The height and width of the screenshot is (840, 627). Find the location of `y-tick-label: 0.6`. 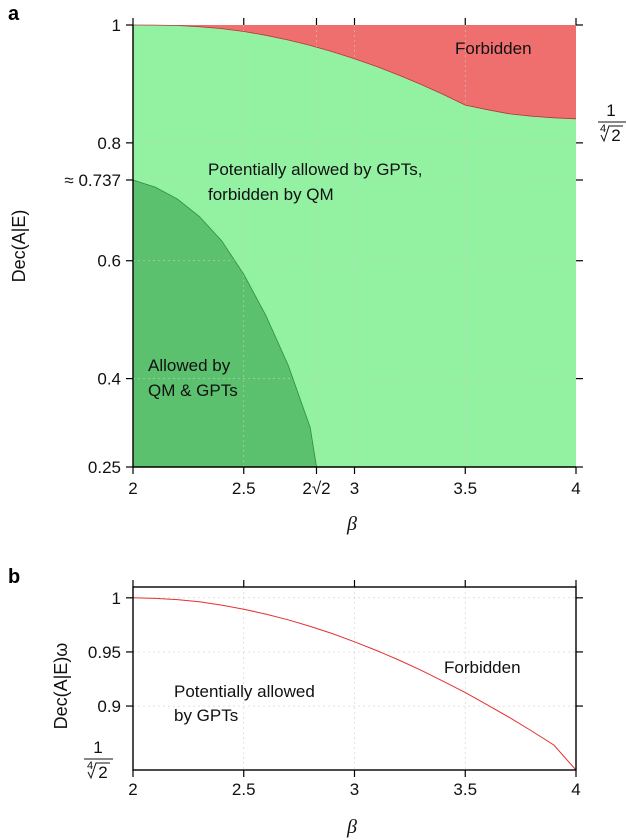

y-tick-label: 0.6 is located at coordinates (109, 261).